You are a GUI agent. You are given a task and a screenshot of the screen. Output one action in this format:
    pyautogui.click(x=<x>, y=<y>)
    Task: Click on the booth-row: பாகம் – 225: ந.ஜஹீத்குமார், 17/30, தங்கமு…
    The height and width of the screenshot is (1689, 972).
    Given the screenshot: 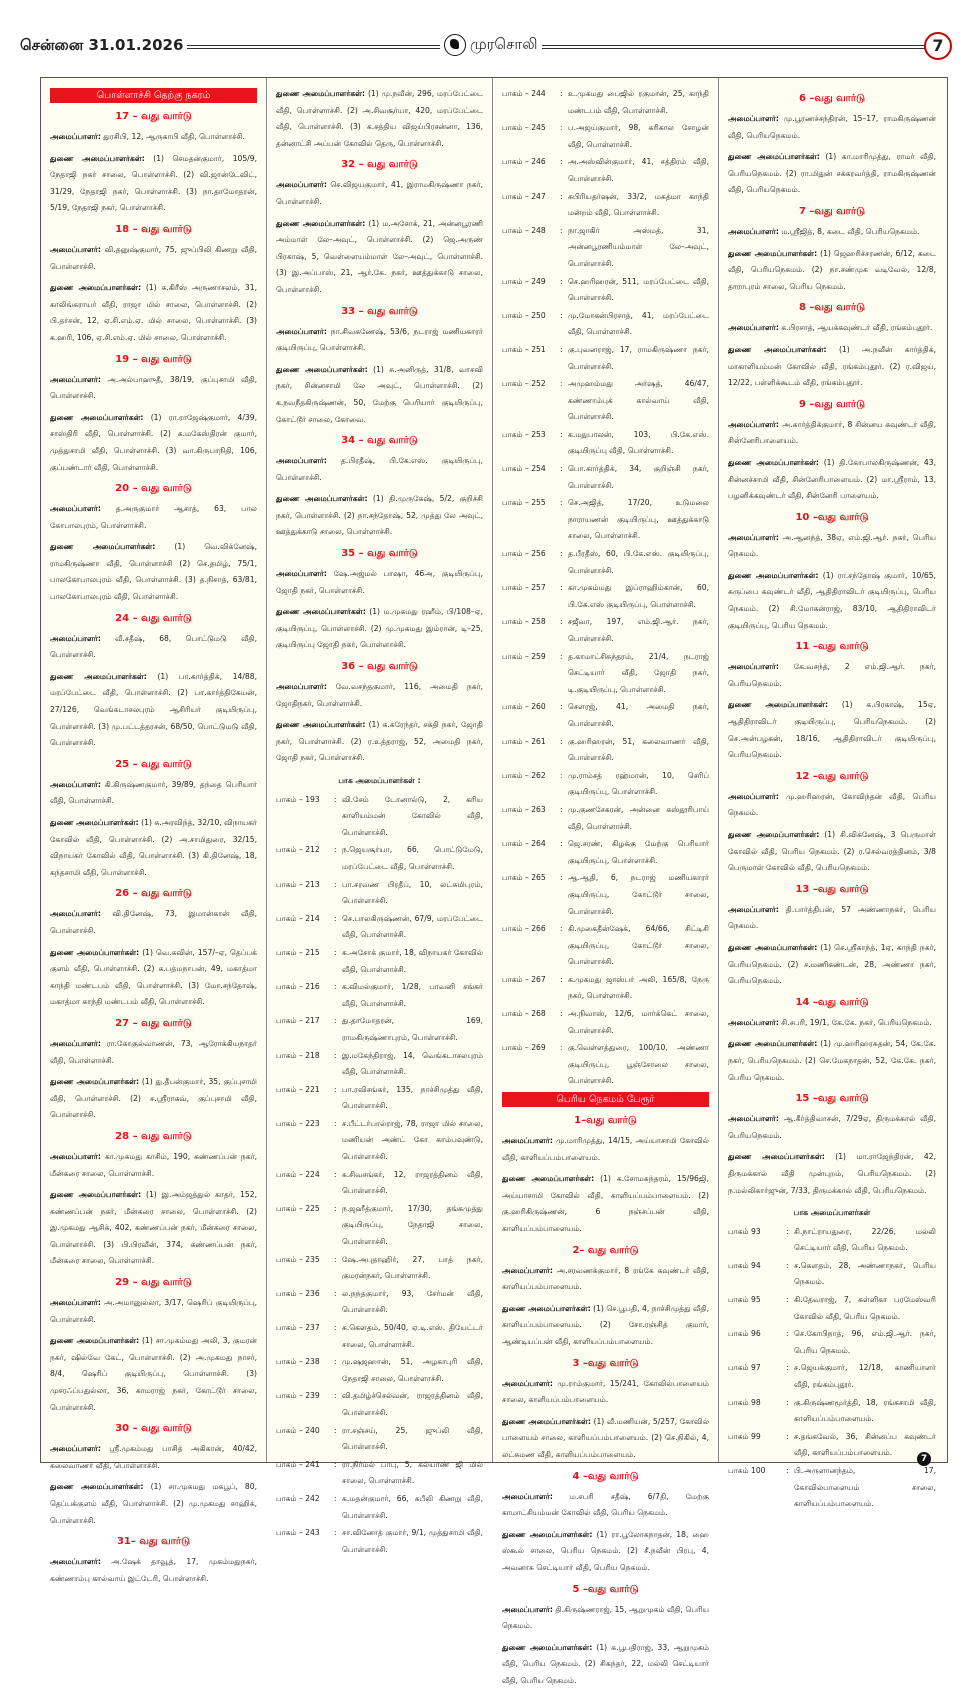 What is the action you would take?
    pyautogui.click(x=379, y=1226)
    